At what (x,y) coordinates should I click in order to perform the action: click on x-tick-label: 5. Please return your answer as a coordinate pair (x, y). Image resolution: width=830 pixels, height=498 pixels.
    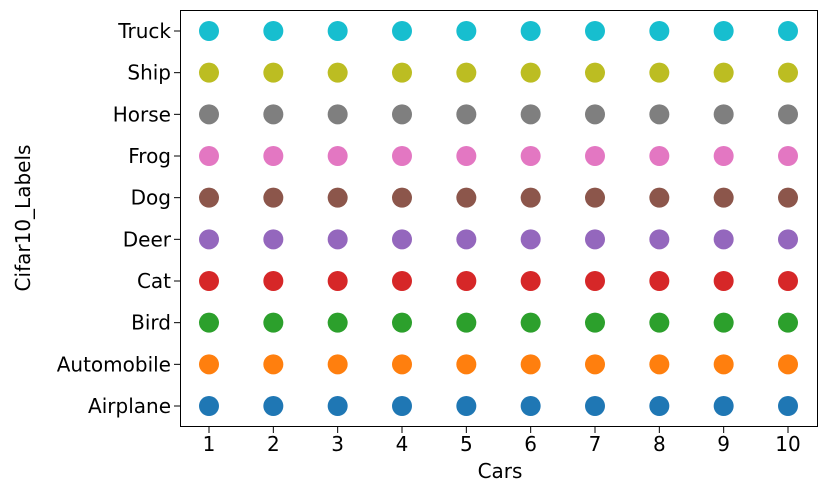
    Looking at the image, I should click on (466, 444).